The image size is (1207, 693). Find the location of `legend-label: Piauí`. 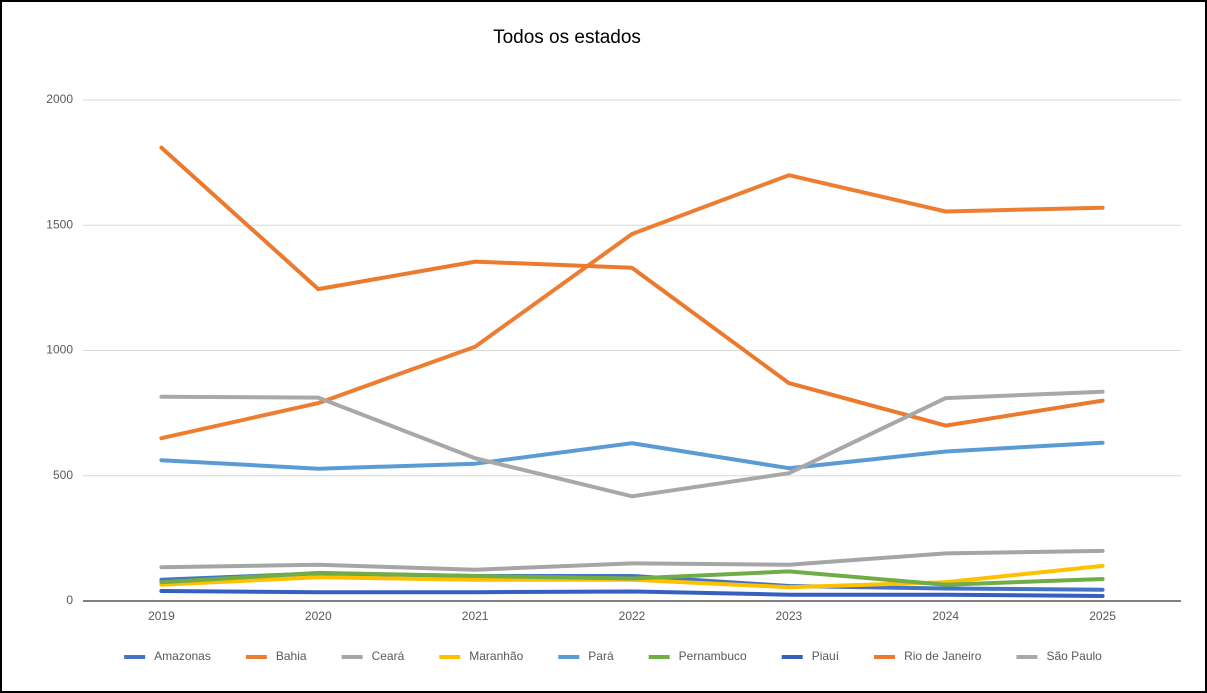

legend-label: Piauí is located at coordinates (826, 656).